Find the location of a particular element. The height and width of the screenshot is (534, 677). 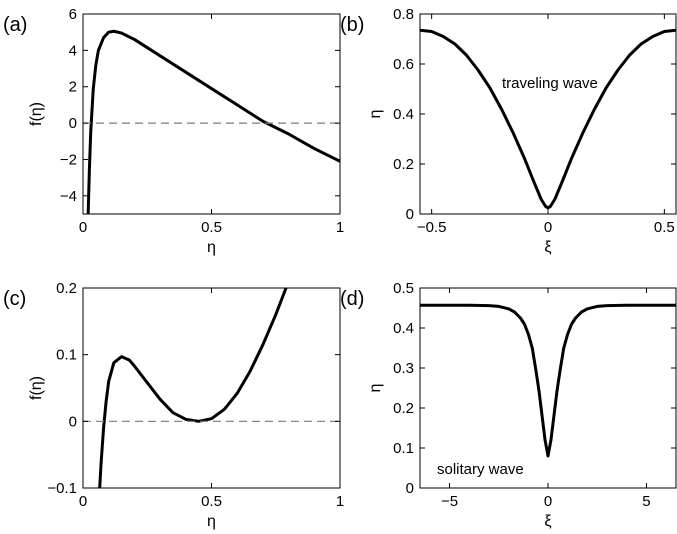

curve-annotation: solitary wave is located at coordinates (480, 469).